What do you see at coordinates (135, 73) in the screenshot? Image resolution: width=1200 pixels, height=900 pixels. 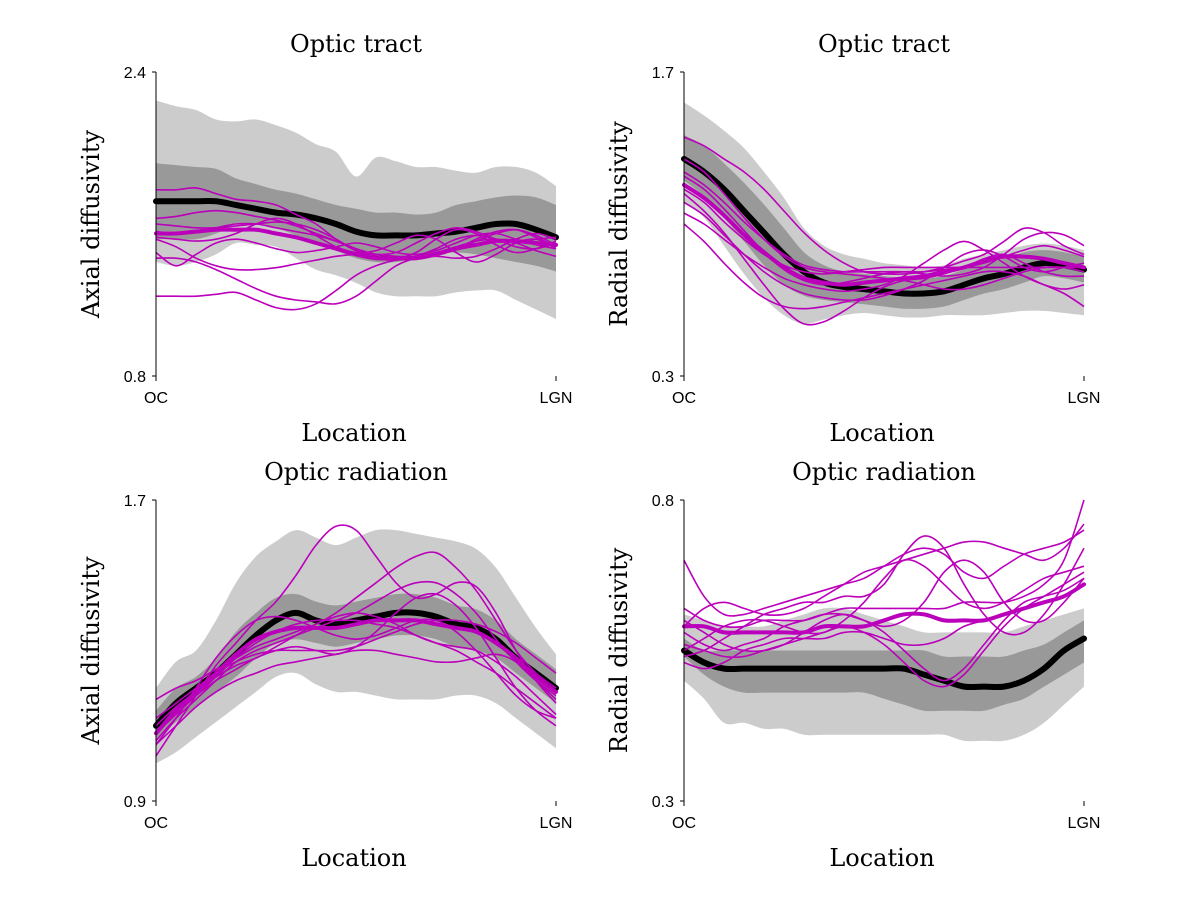 I see `y-tick-label-top: 2.4` at bounding box center [135, 73].